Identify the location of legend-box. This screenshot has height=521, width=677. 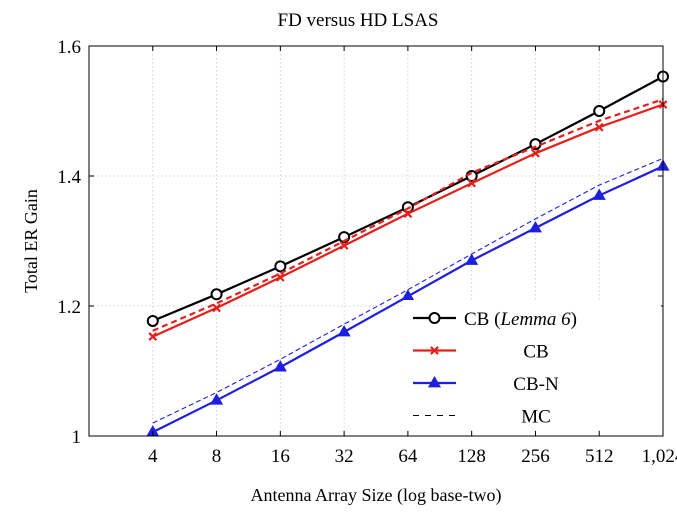
(532, 364).